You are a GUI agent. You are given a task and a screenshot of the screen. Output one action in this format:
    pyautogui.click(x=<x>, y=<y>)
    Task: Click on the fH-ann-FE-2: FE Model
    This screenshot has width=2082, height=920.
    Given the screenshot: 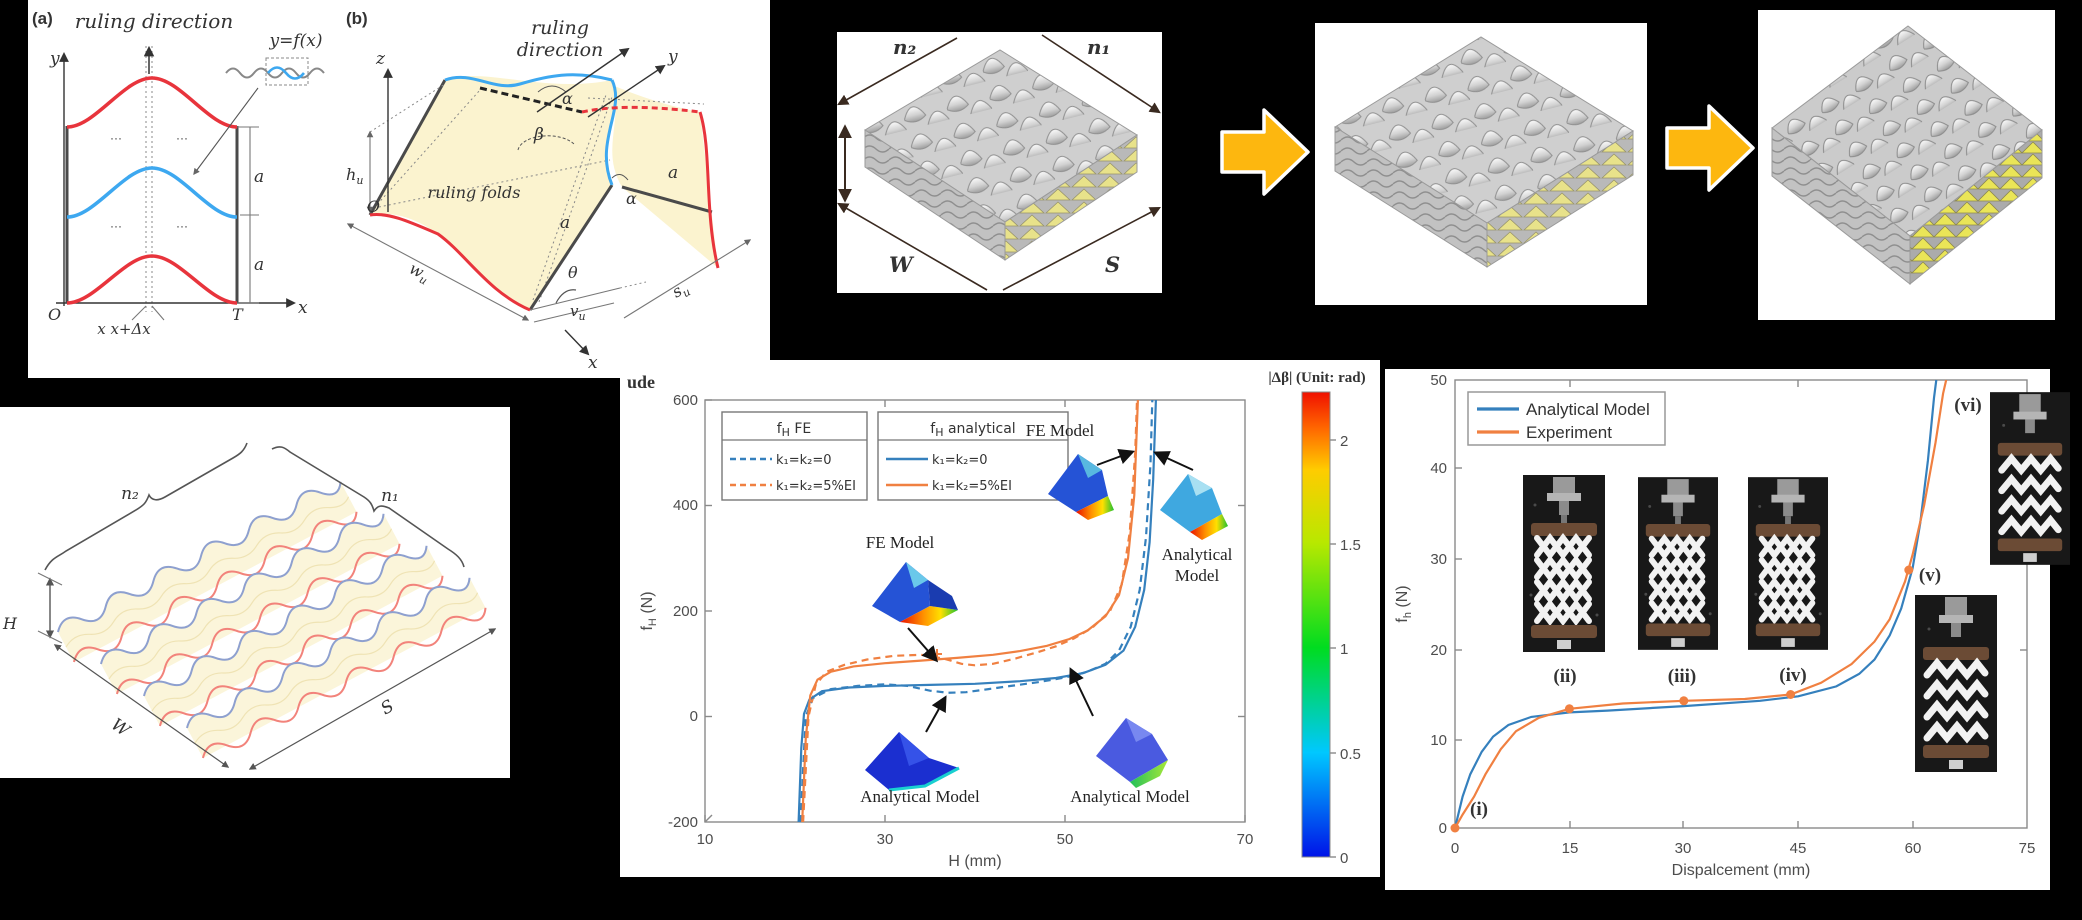 What is the action you would take?
    pyautogui.click(x=1060, y=430)
    